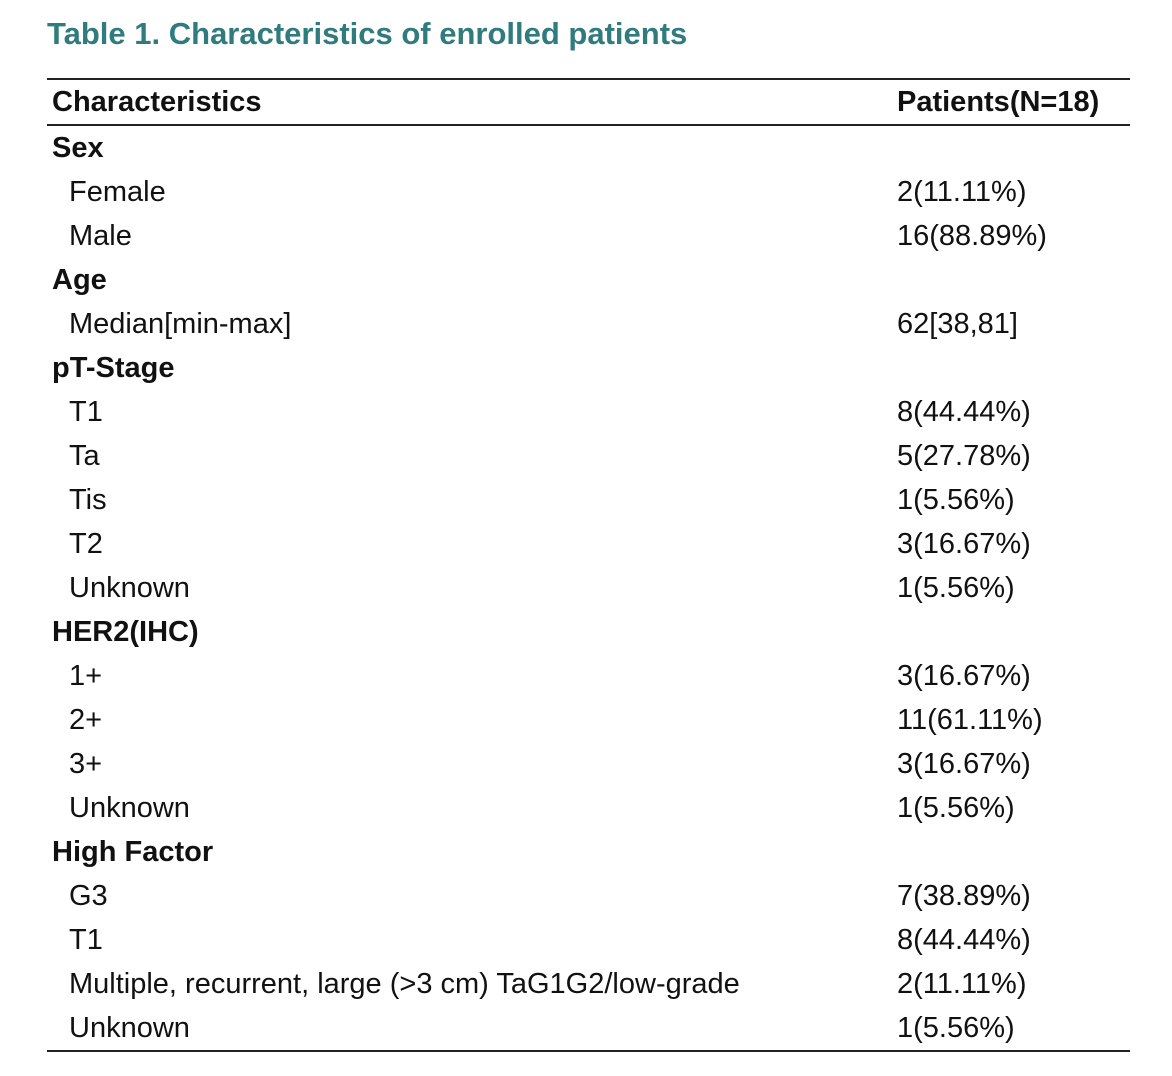  What do you see at coordinates (588, 147) in the screenshot?
I see `group-row: Sex` at bounding box center [588, 147].